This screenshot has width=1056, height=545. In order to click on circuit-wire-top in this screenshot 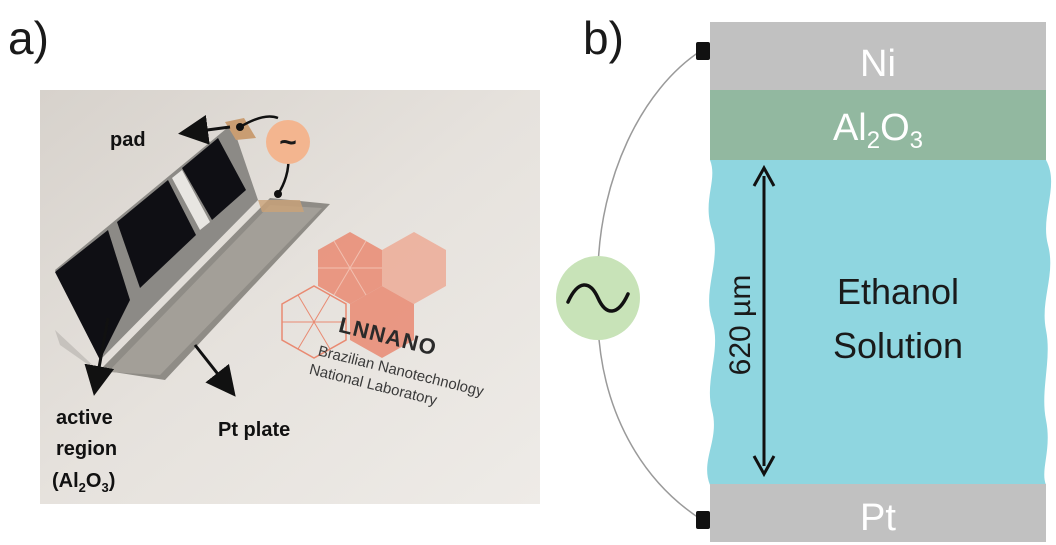, I will do `click(650, 160)`.